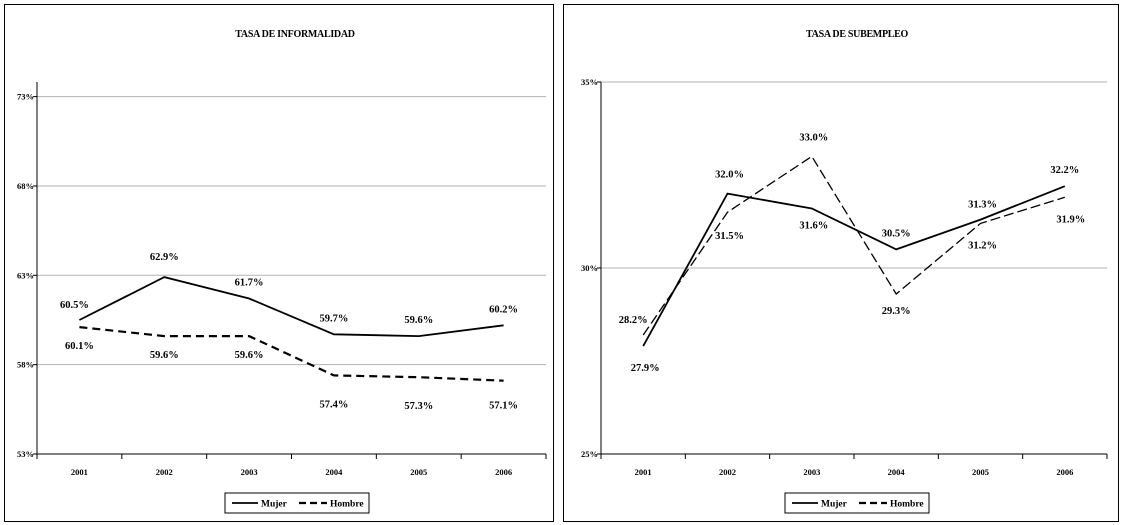 The image size is (1123, 525). What do you see at coordinates (589, 454) in the screenshot?
I see `y-tick-label: 25%` at bounding box center [589, 454].